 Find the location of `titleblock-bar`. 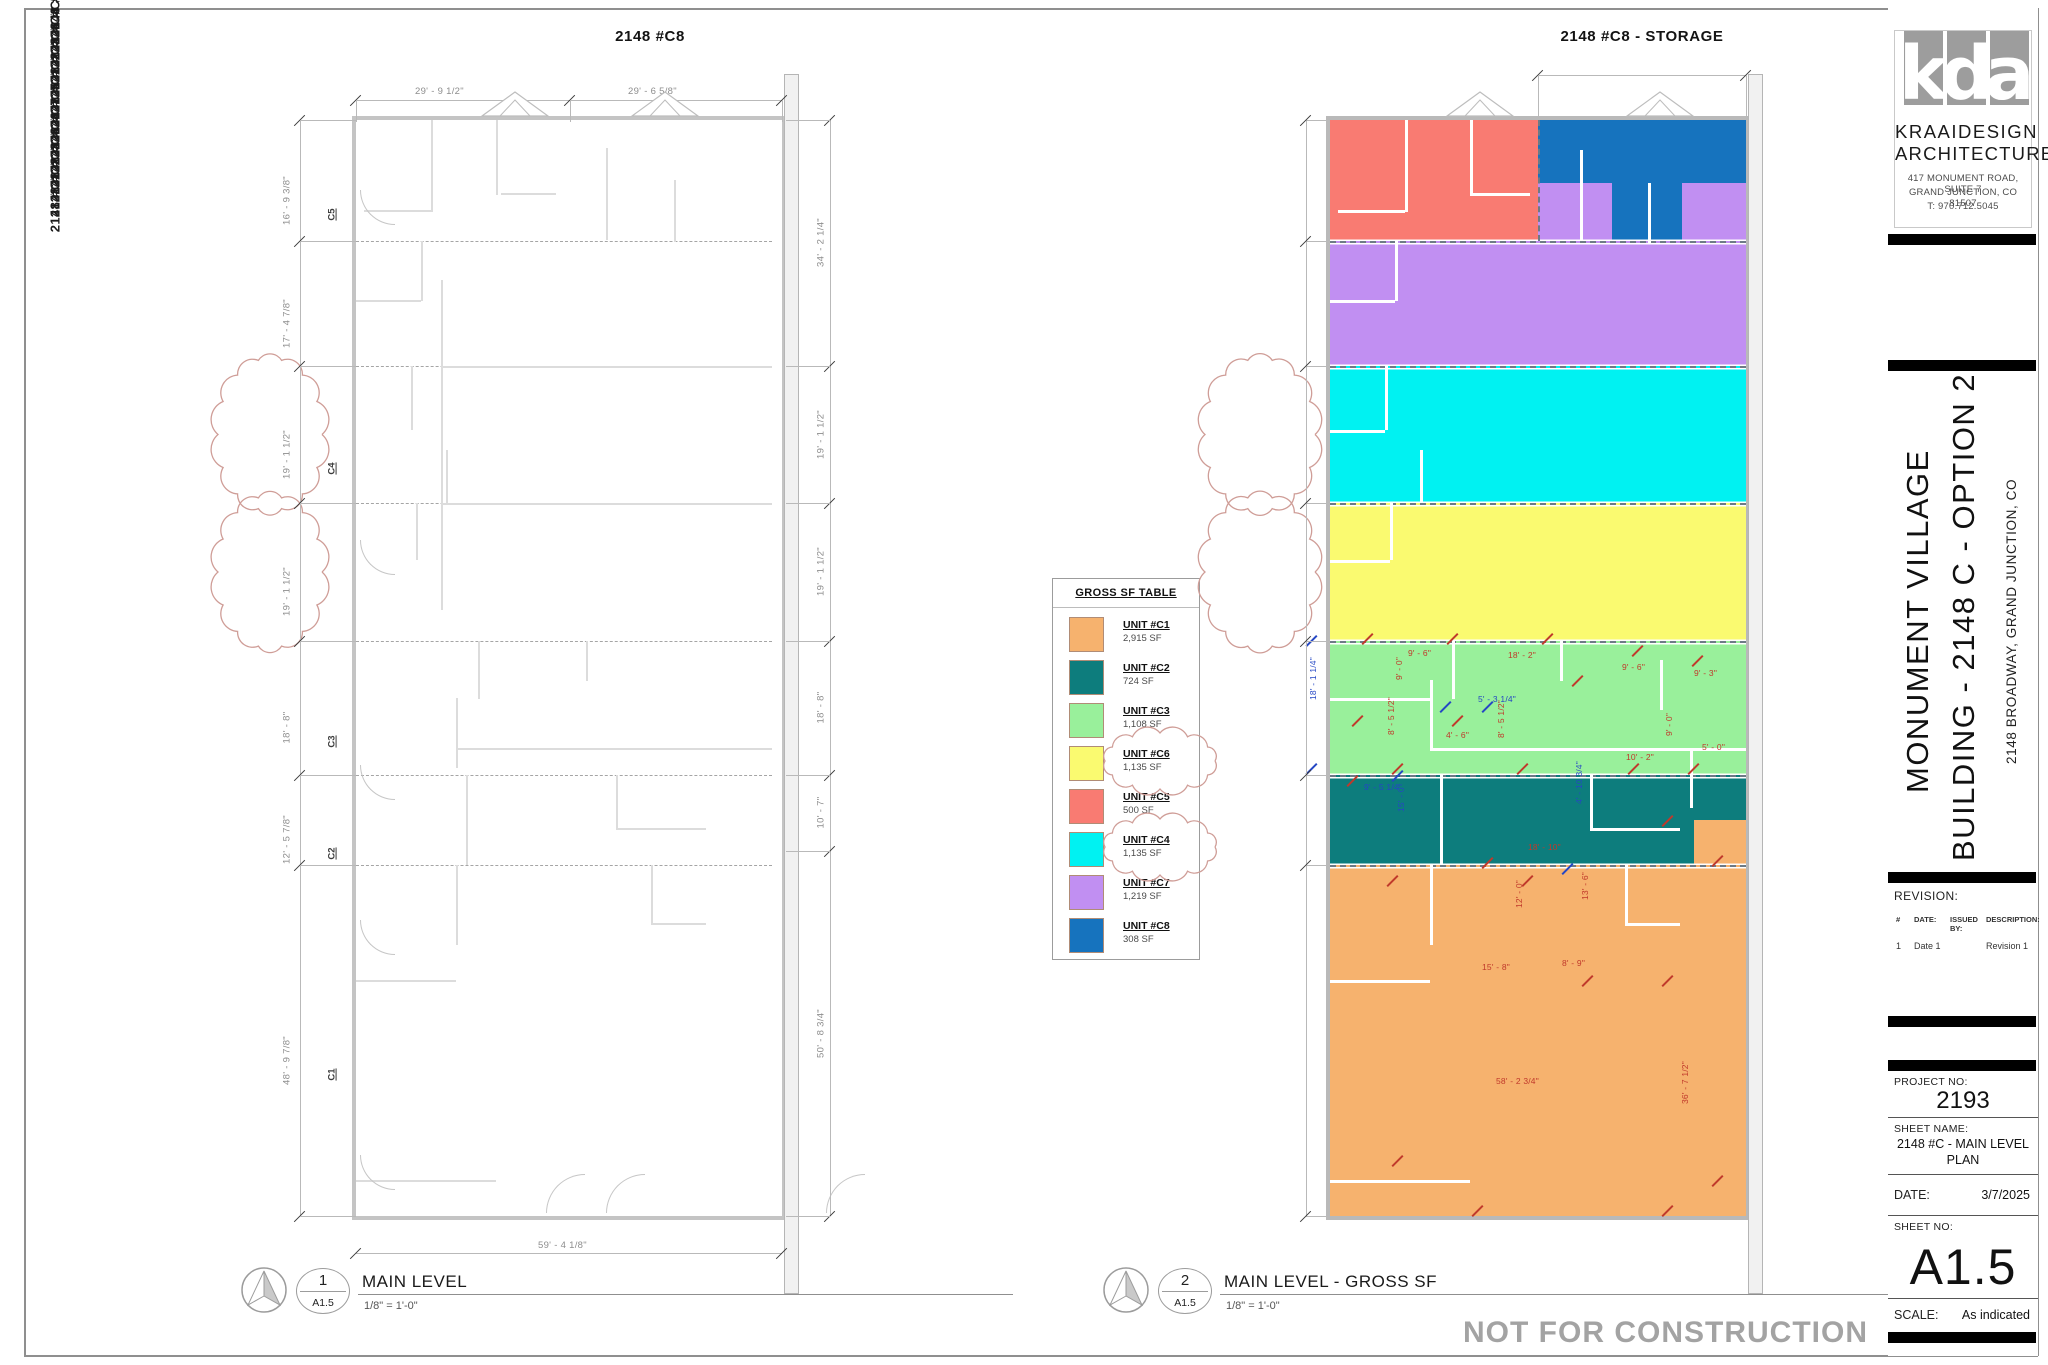

titleblock-bar is located at coordinates (1962, 1337).